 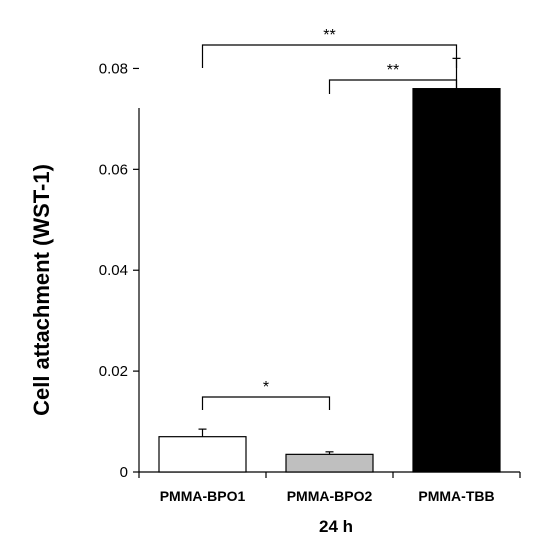 I want to click on y-axis-label: Cell attachment (WST-1), so click(x=41, y=290).